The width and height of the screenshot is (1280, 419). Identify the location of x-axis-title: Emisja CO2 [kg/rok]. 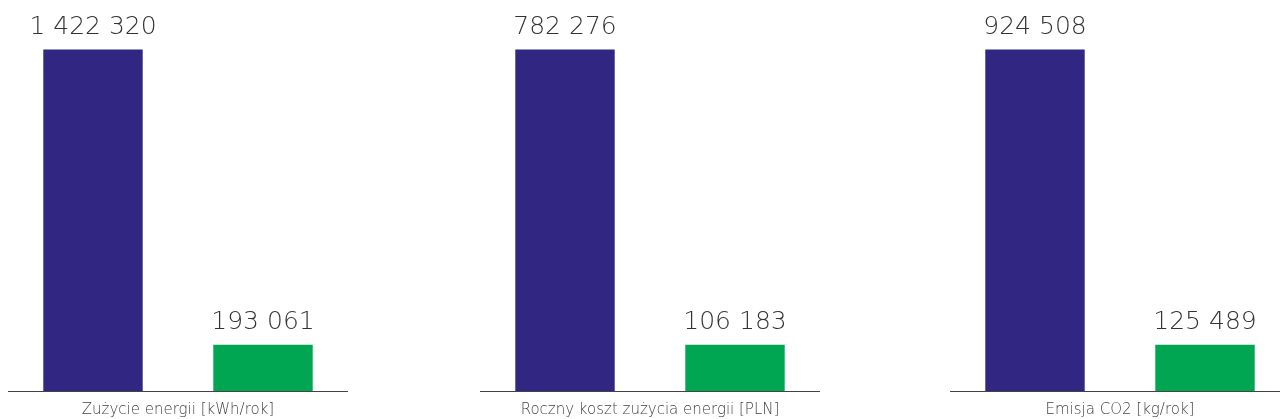
(1120, 408).